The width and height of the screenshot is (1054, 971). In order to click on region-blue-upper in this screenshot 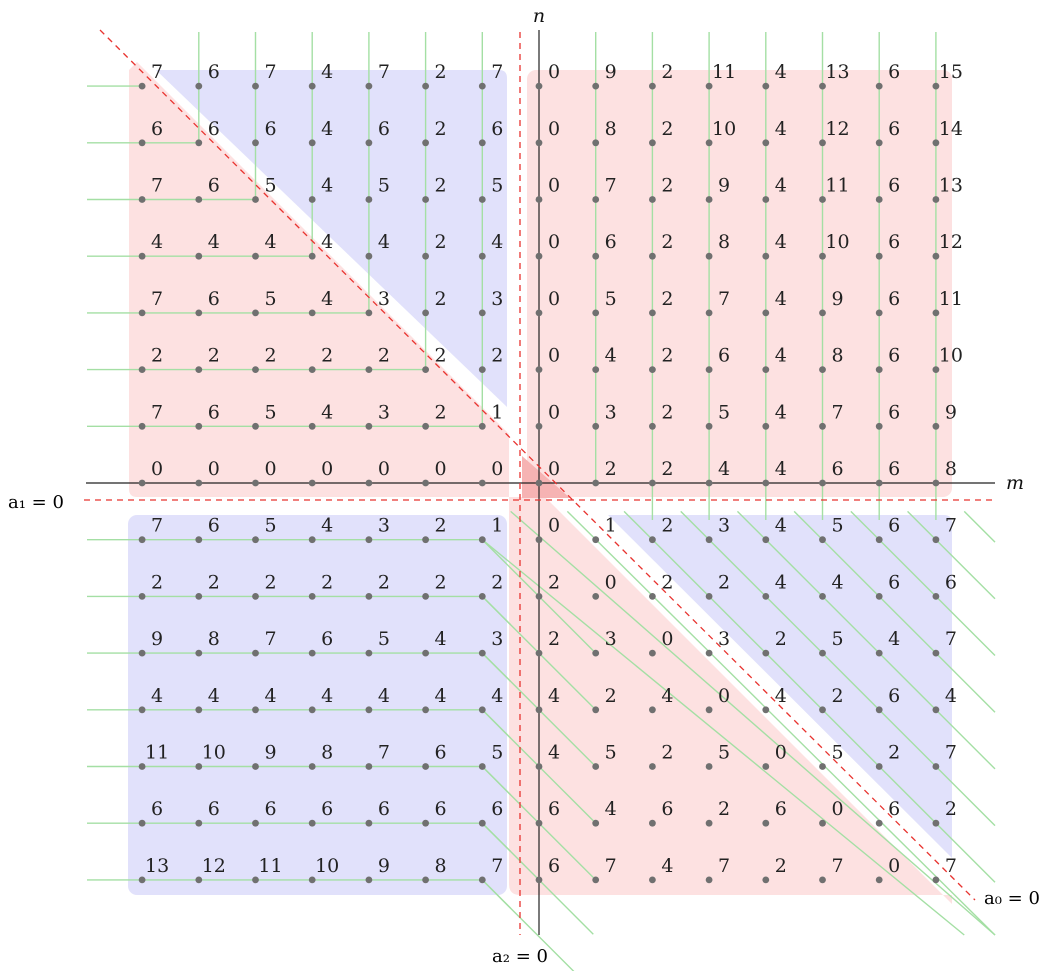, I will do `click(331, 238)`.